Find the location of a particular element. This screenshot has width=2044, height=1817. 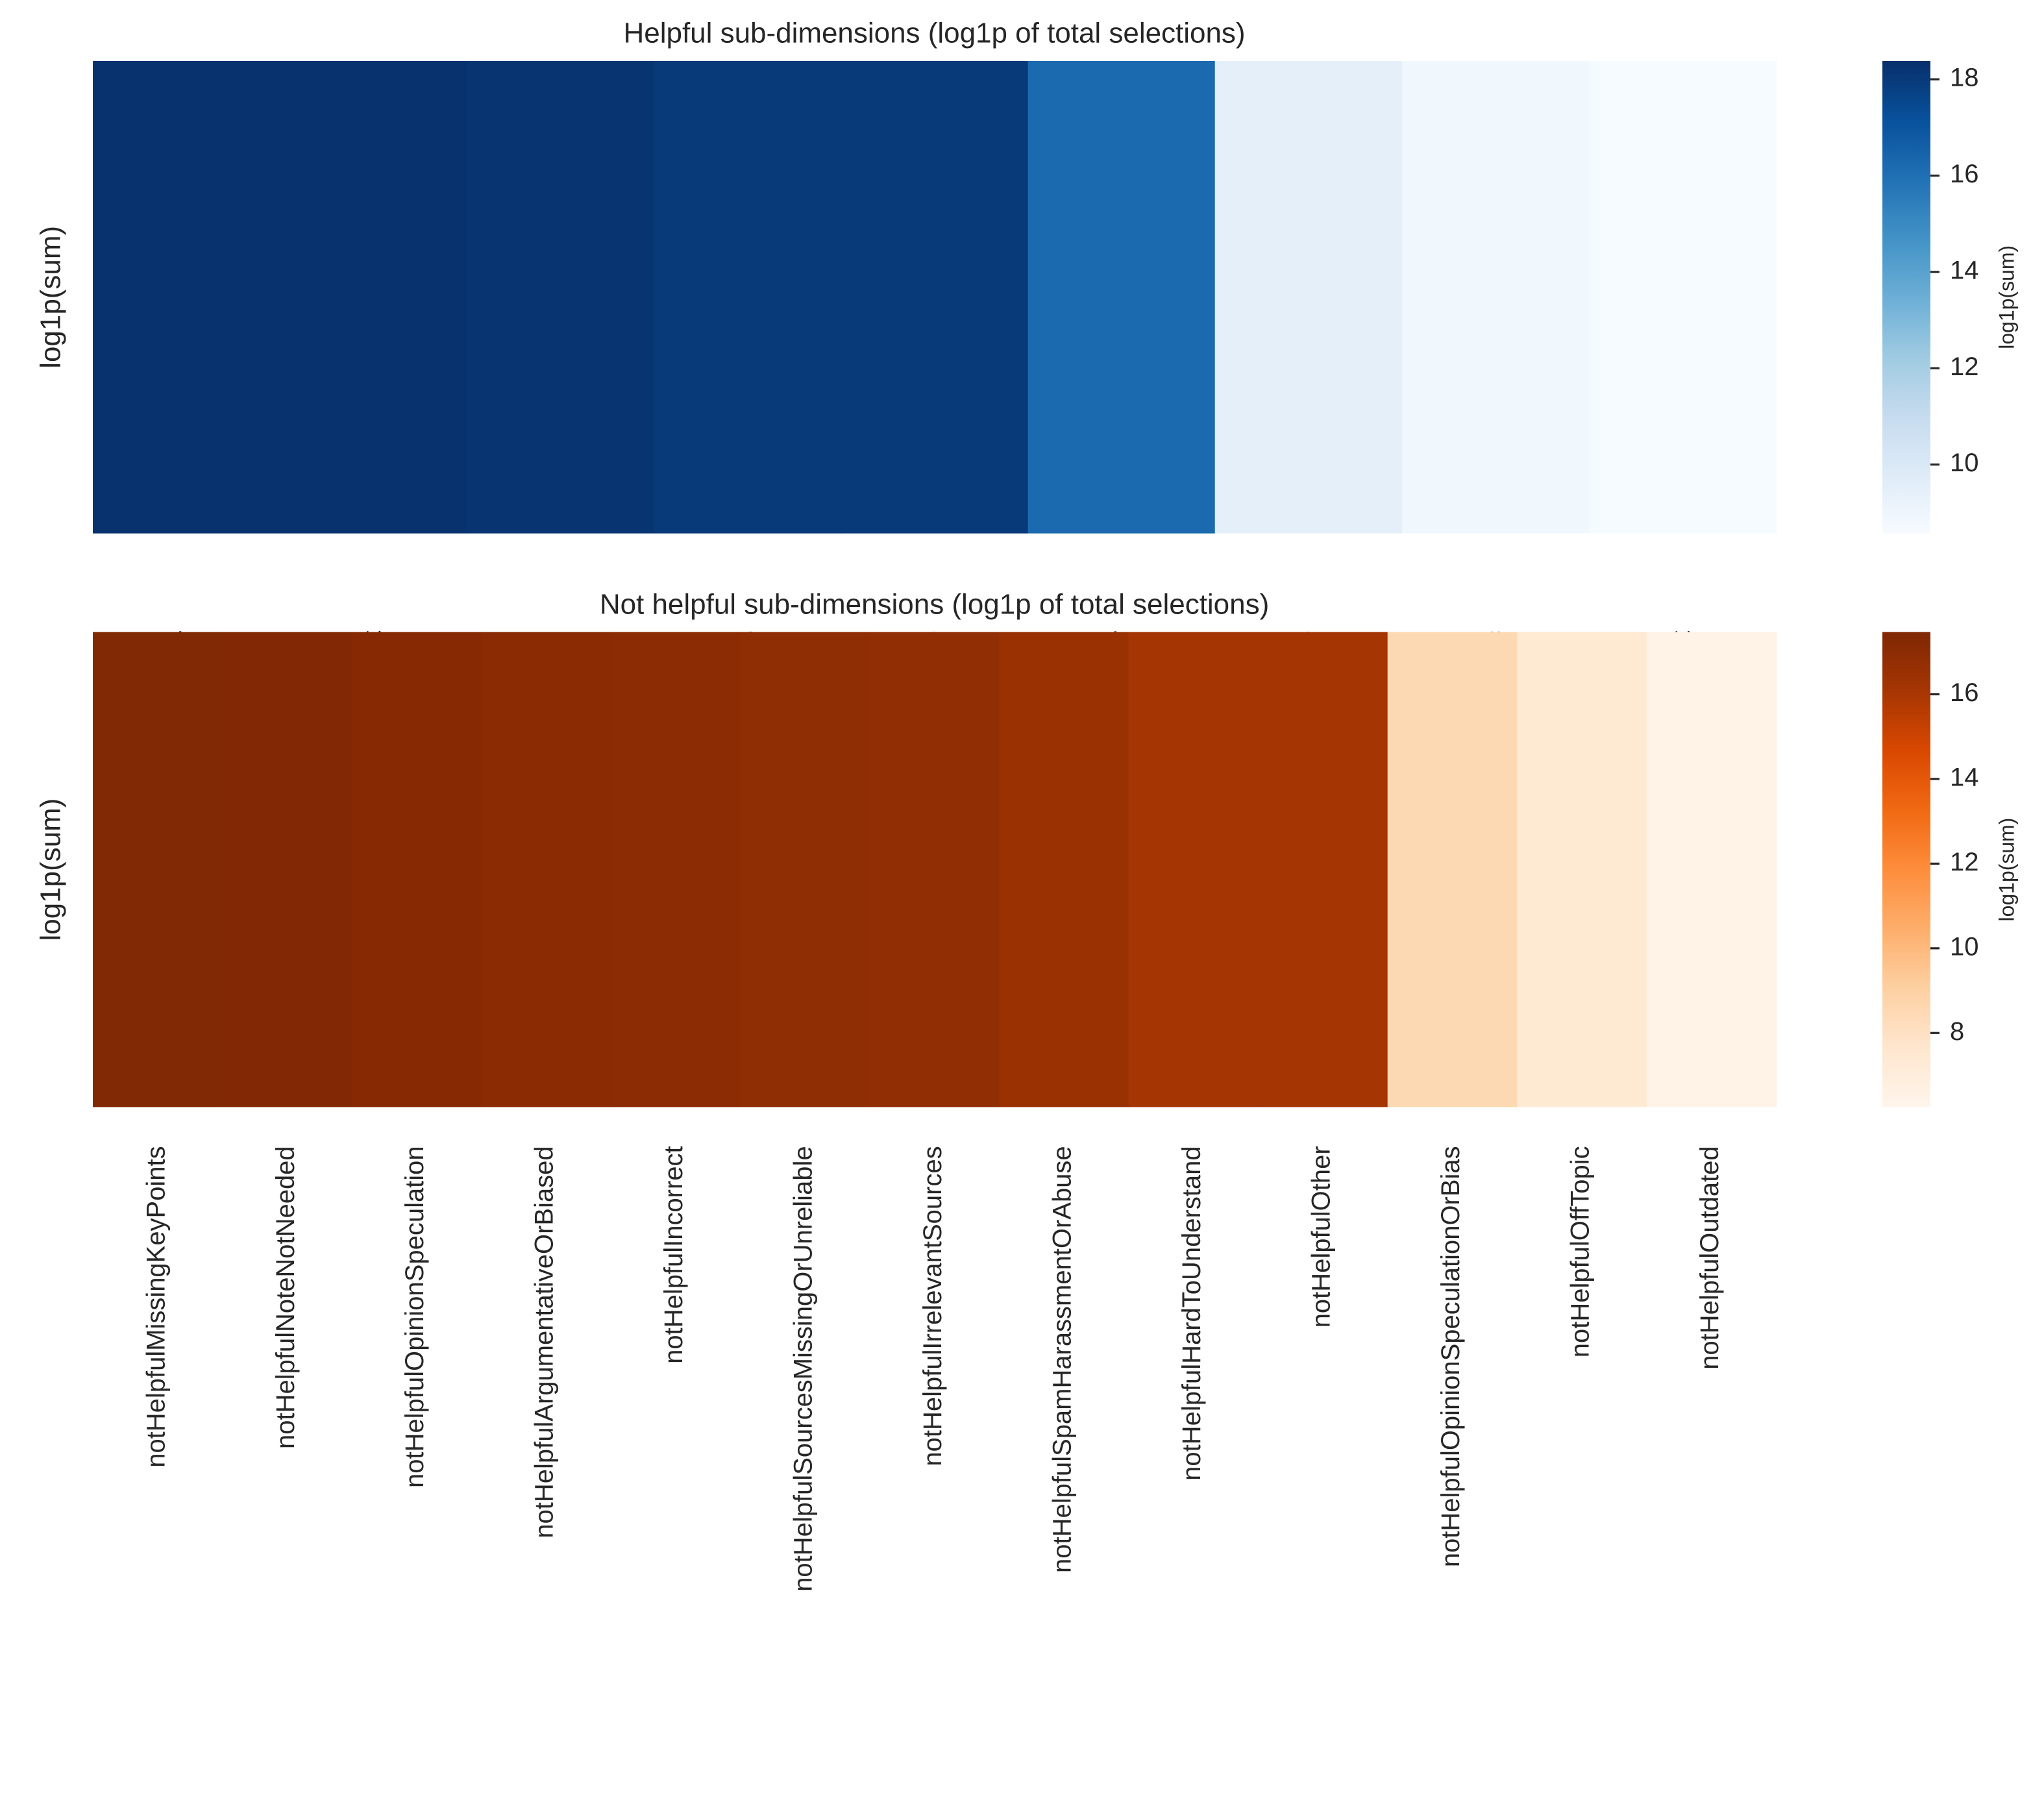

x-tick-label: notHelpfulHardToUnderstand is located at coordinates (1191, 1313).